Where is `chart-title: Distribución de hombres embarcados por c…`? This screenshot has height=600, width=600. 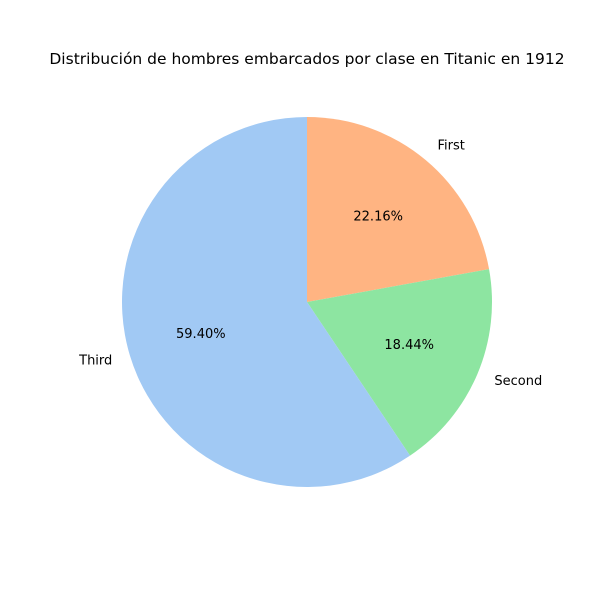 chart-title: Distribución de hombres embarcados por c… is located at coordinates (306, 59).